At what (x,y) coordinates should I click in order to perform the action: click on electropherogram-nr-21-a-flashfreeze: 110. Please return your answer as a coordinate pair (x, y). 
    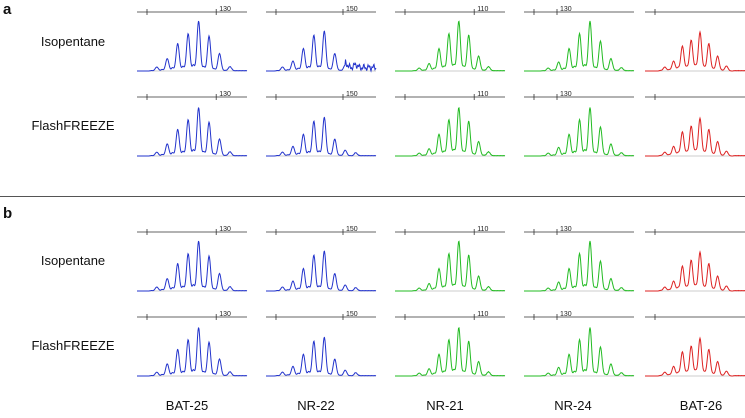
    Looking at the image, I should click on (450, 124).